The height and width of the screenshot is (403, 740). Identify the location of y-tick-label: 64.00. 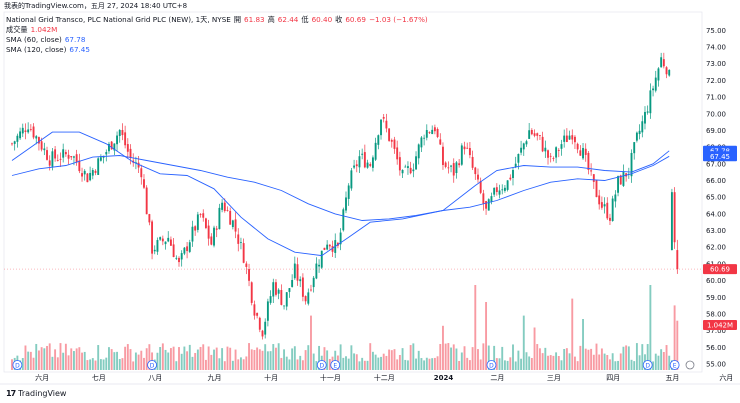
(716, 214).